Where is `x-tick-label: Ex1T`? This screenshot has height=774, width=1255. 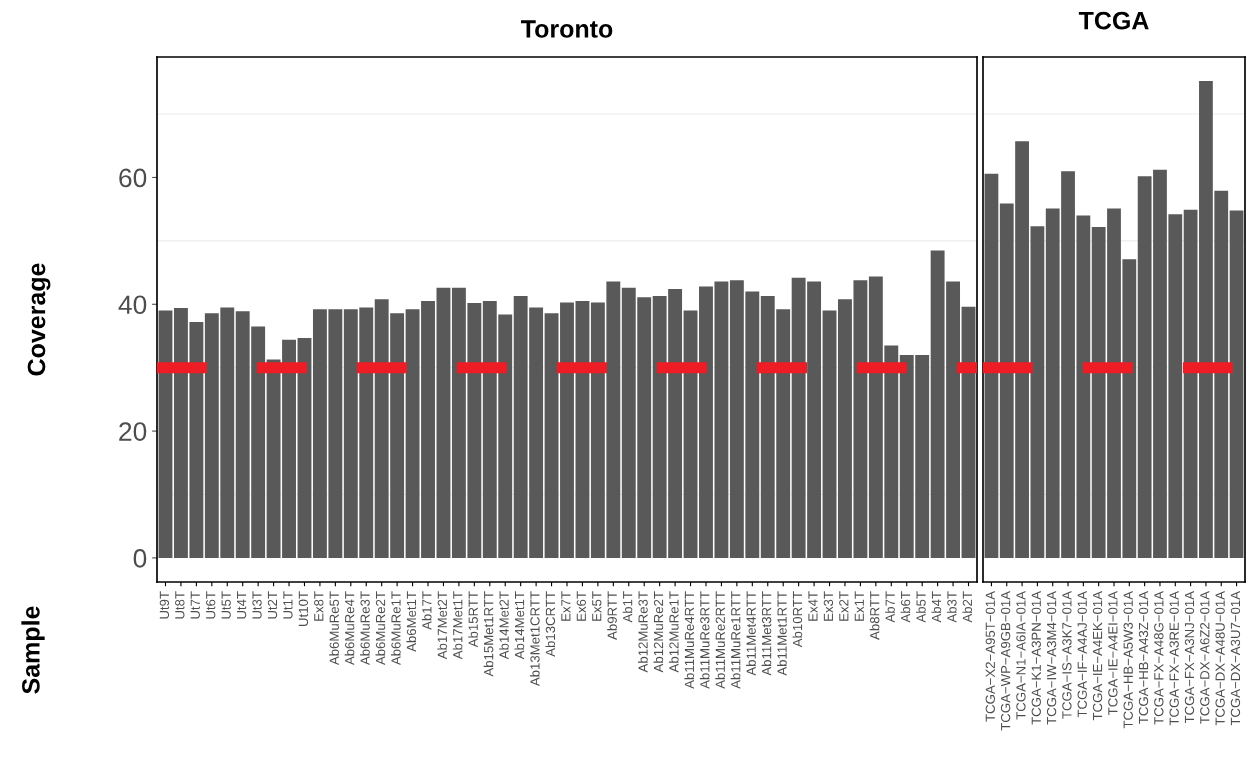 x-tick-label: Ex1T is located at coordinates (859, 606).